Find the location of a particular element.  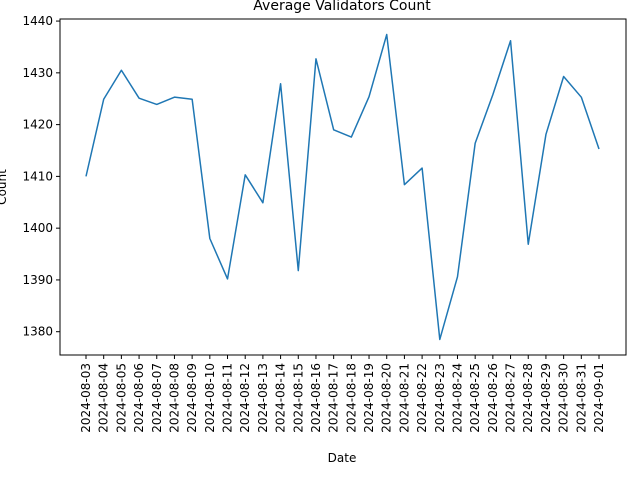

x-tick-label: 2024-08-27 is located at coordinates (511, 398).